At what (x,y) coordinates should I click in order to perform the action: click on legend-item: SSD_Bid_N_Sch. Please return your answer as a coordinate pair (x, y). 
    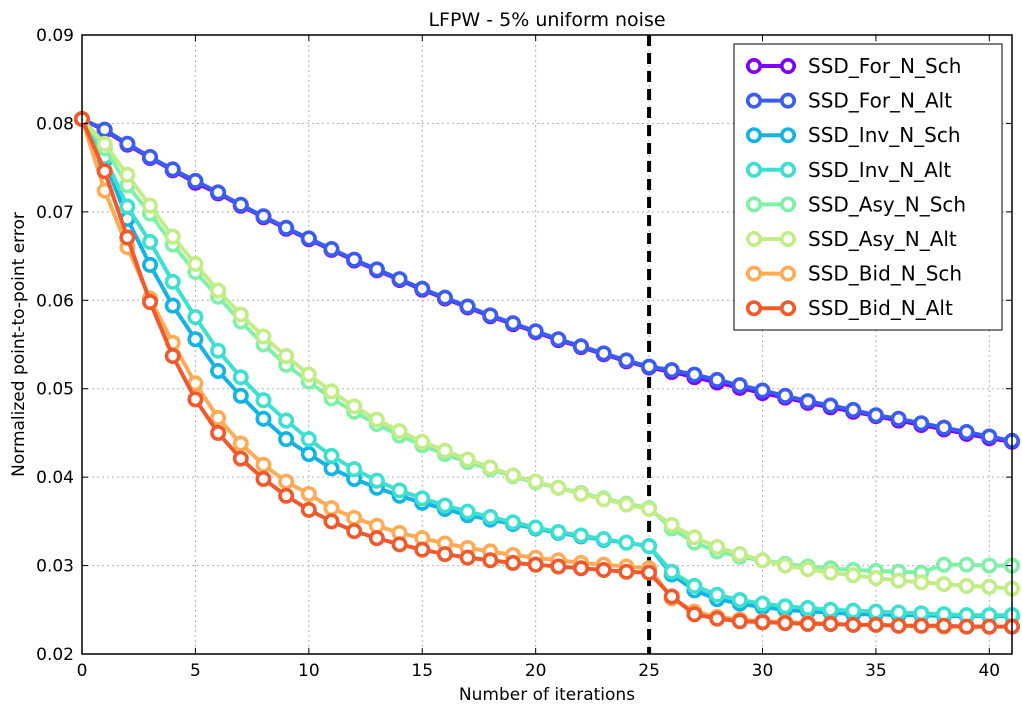
    Looking at the image, I should click on (853, 274).